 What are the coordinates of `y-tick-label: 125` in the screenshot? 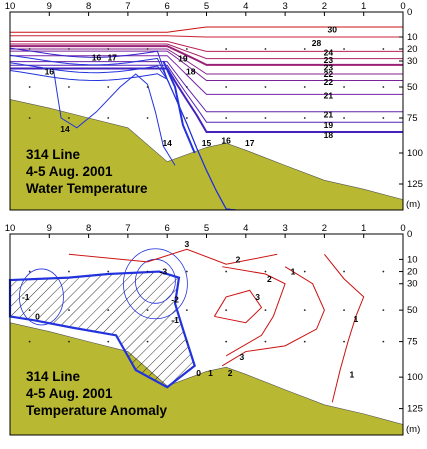 It's located at (415, 184).